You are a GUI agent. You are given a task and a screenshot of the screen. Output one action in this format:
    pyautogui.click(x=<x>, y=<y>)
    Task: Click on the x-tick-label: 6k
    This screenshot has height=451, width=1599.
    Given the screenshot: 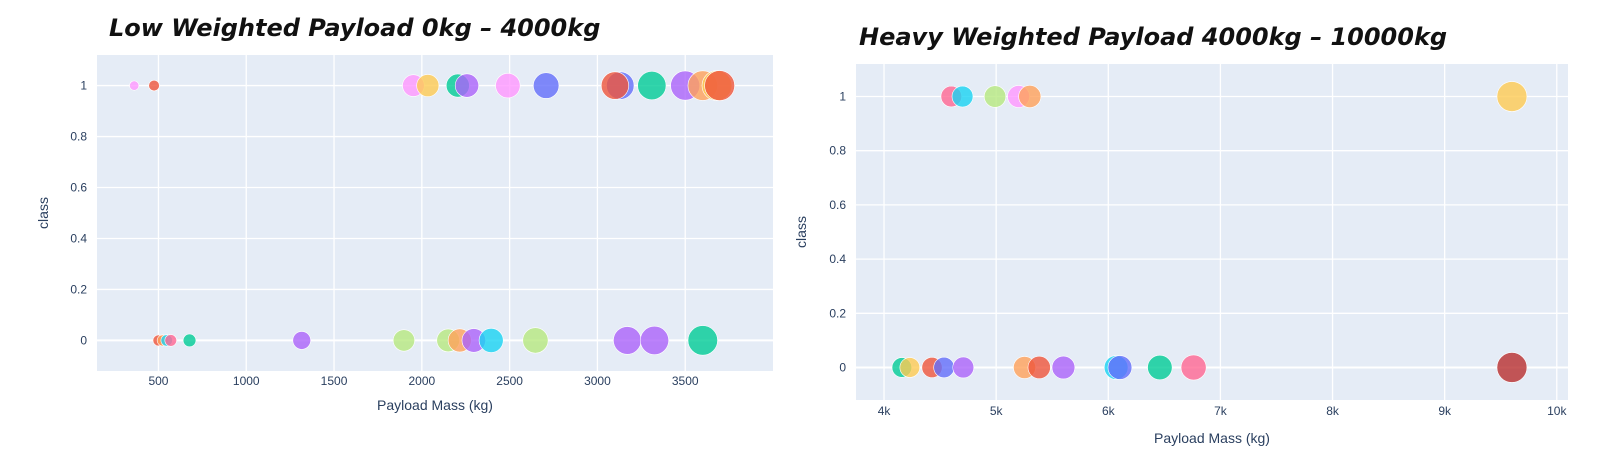 What is the action you would take?
    pyautogui.click(x=1109, y=411)
    